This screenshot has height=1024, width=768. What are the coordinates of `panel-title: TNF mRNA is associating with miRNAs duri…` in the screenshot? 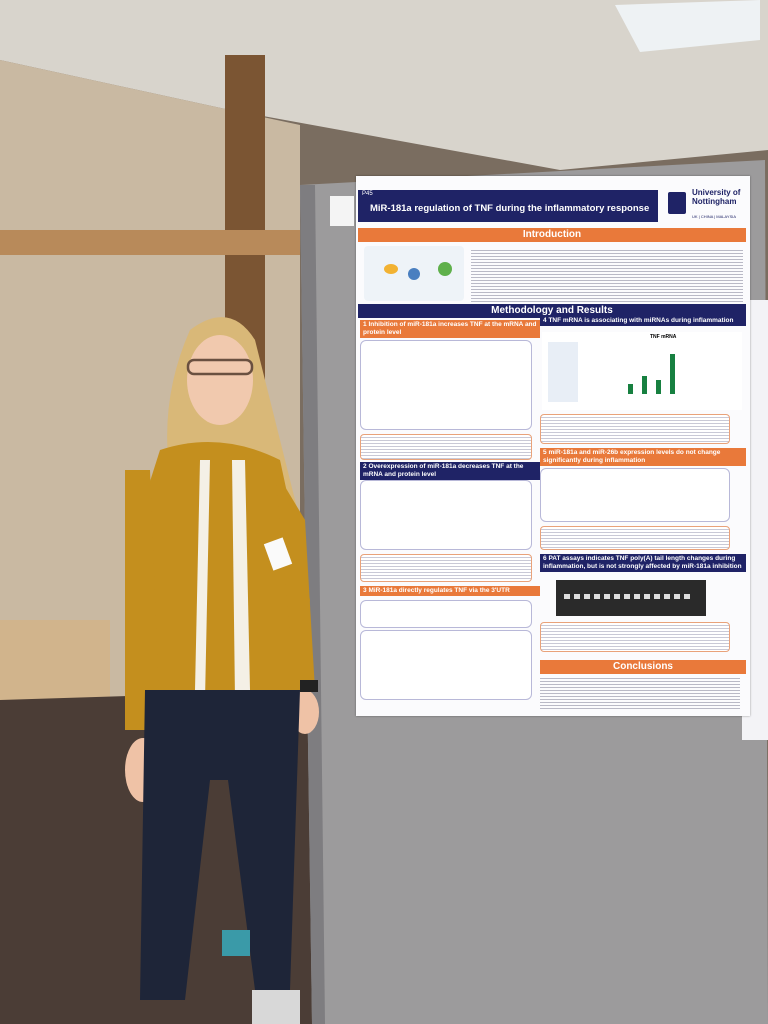 It's located at (641, 320).